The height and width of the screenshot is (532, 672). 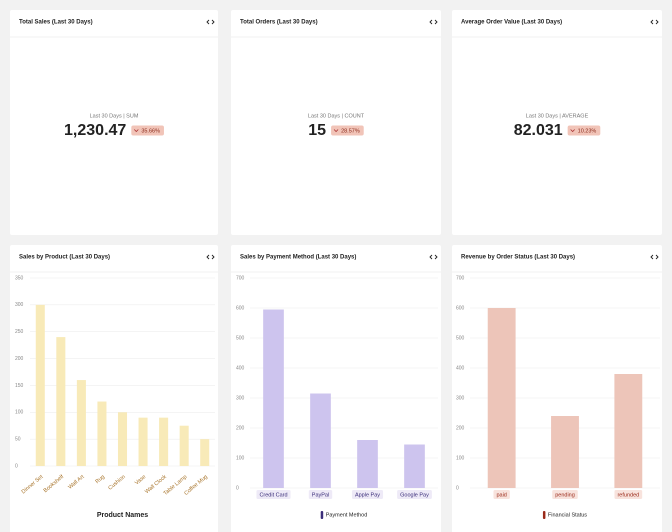 What do you see at coordinates (347, 515) in the screenshot?
I see `legend-label: Payment Method` at bounding box center [347, 515].